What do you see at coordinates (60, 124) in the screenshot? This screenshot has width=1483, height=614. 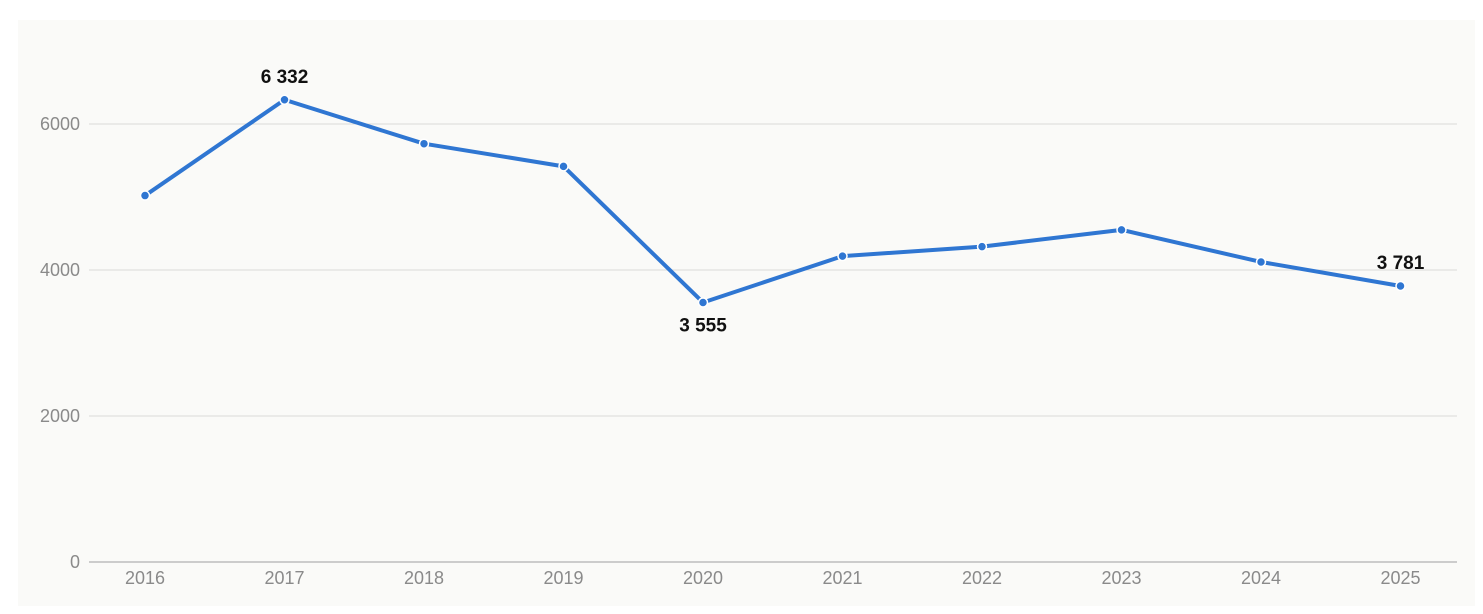 I see `y-tick-label: 6000` at bounding box center [60, 124].